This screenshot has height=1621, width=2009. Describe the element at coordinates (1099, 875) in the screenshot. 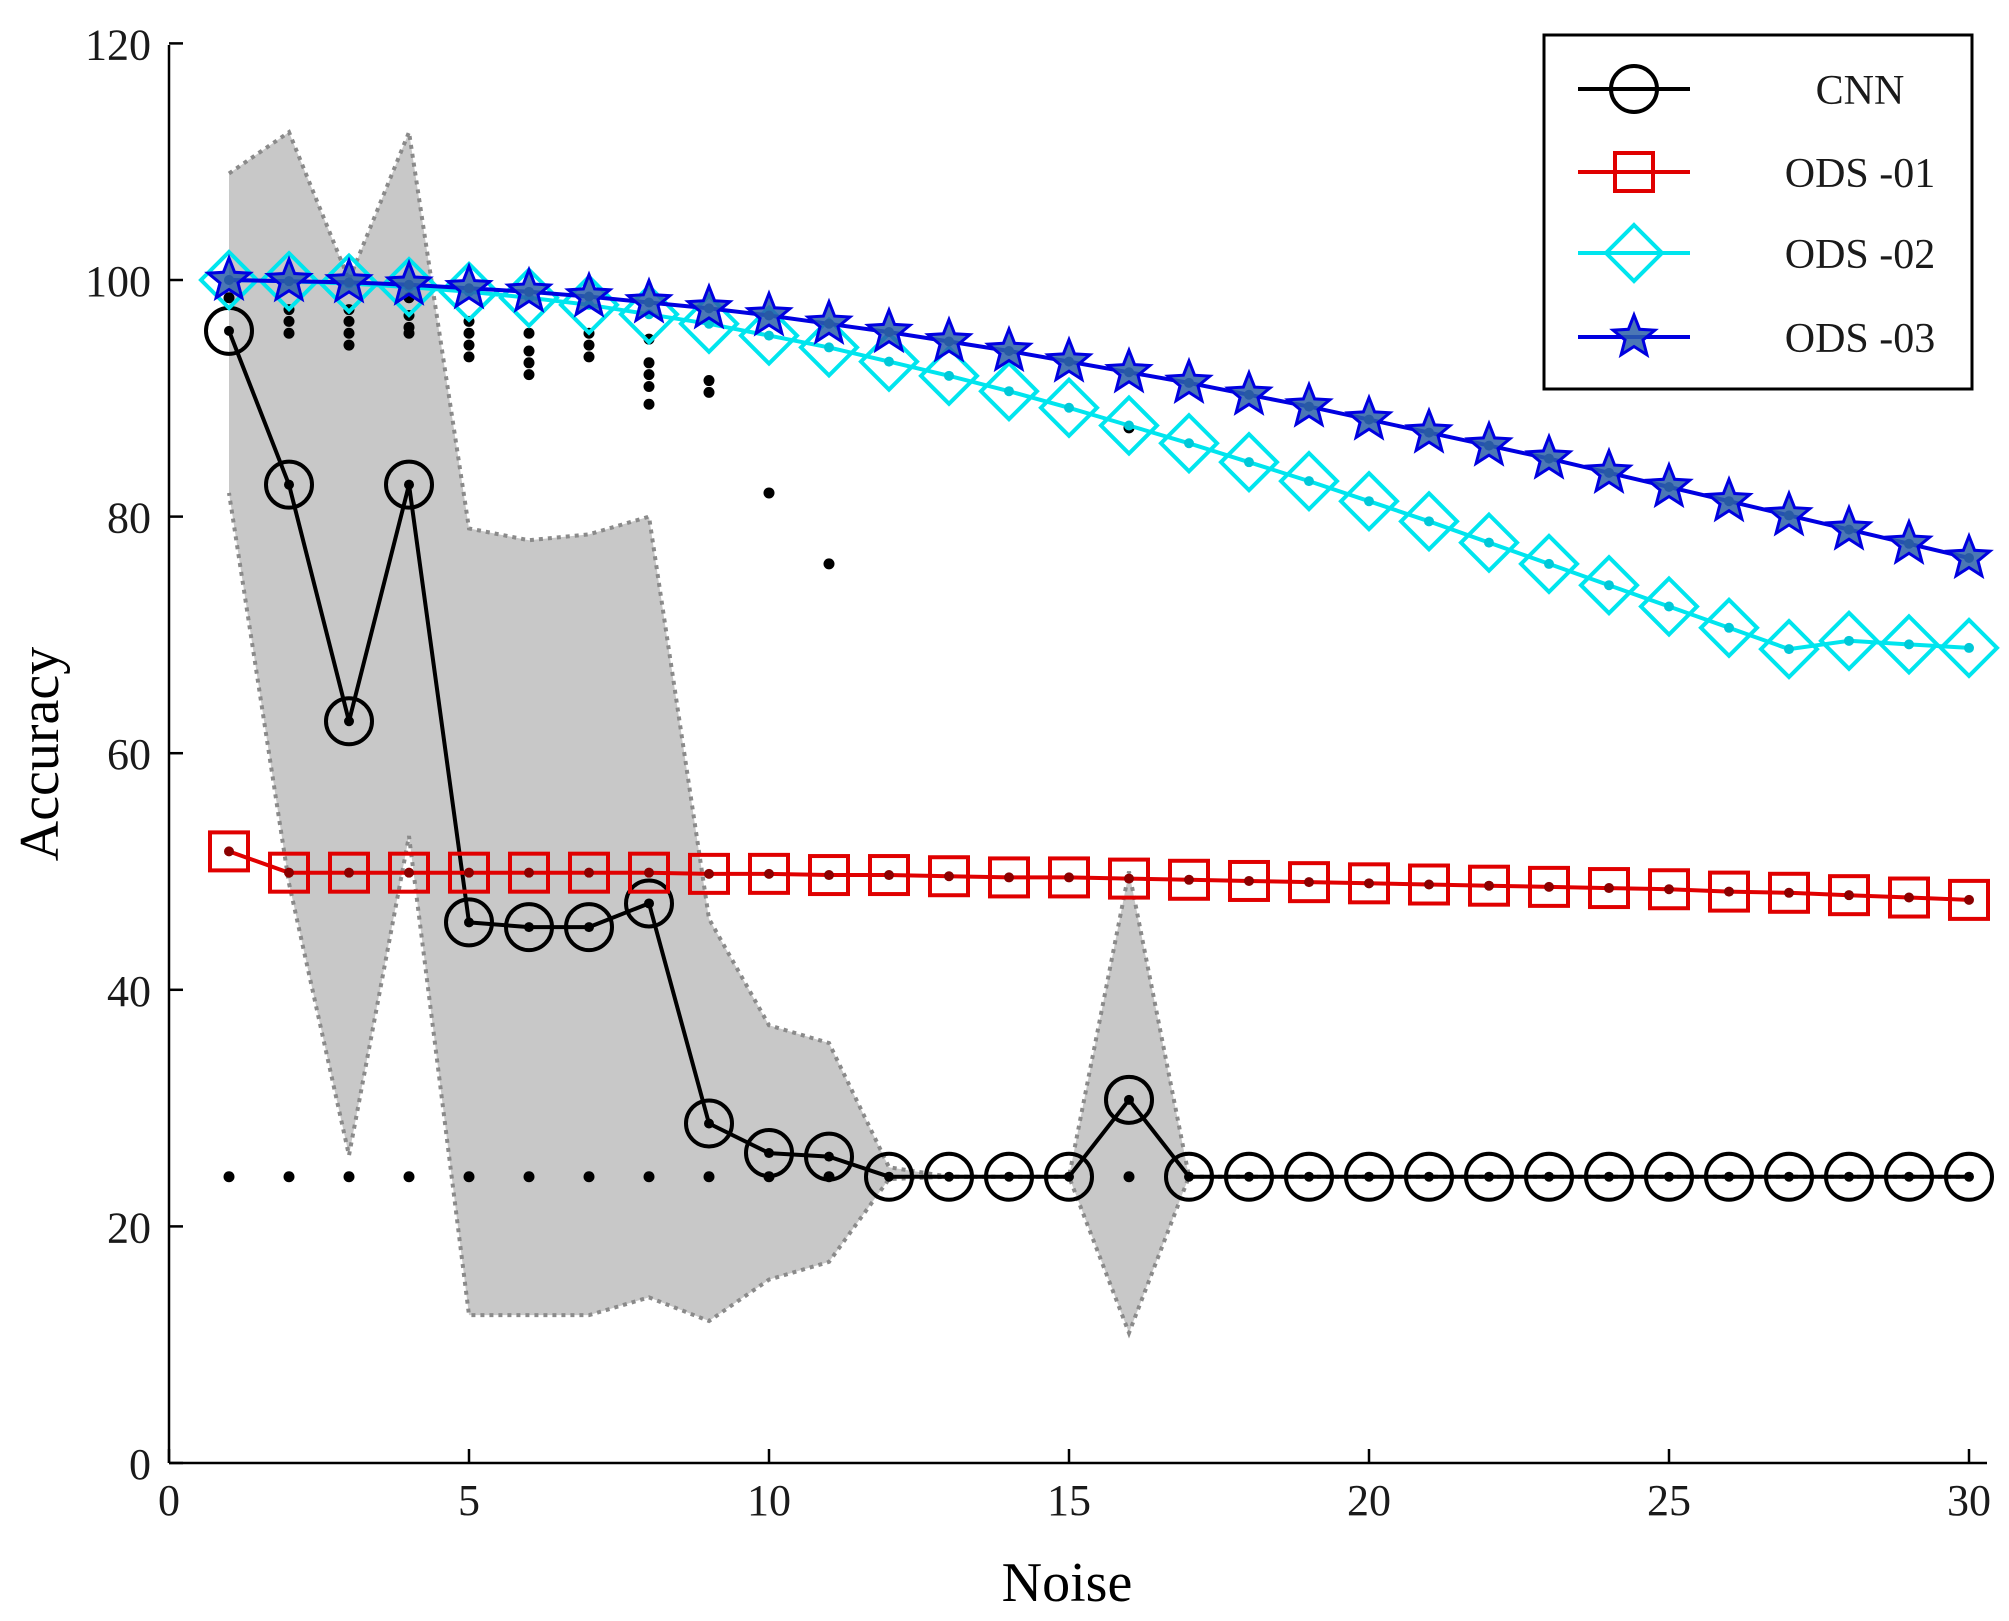

I see `series-line` at that location.